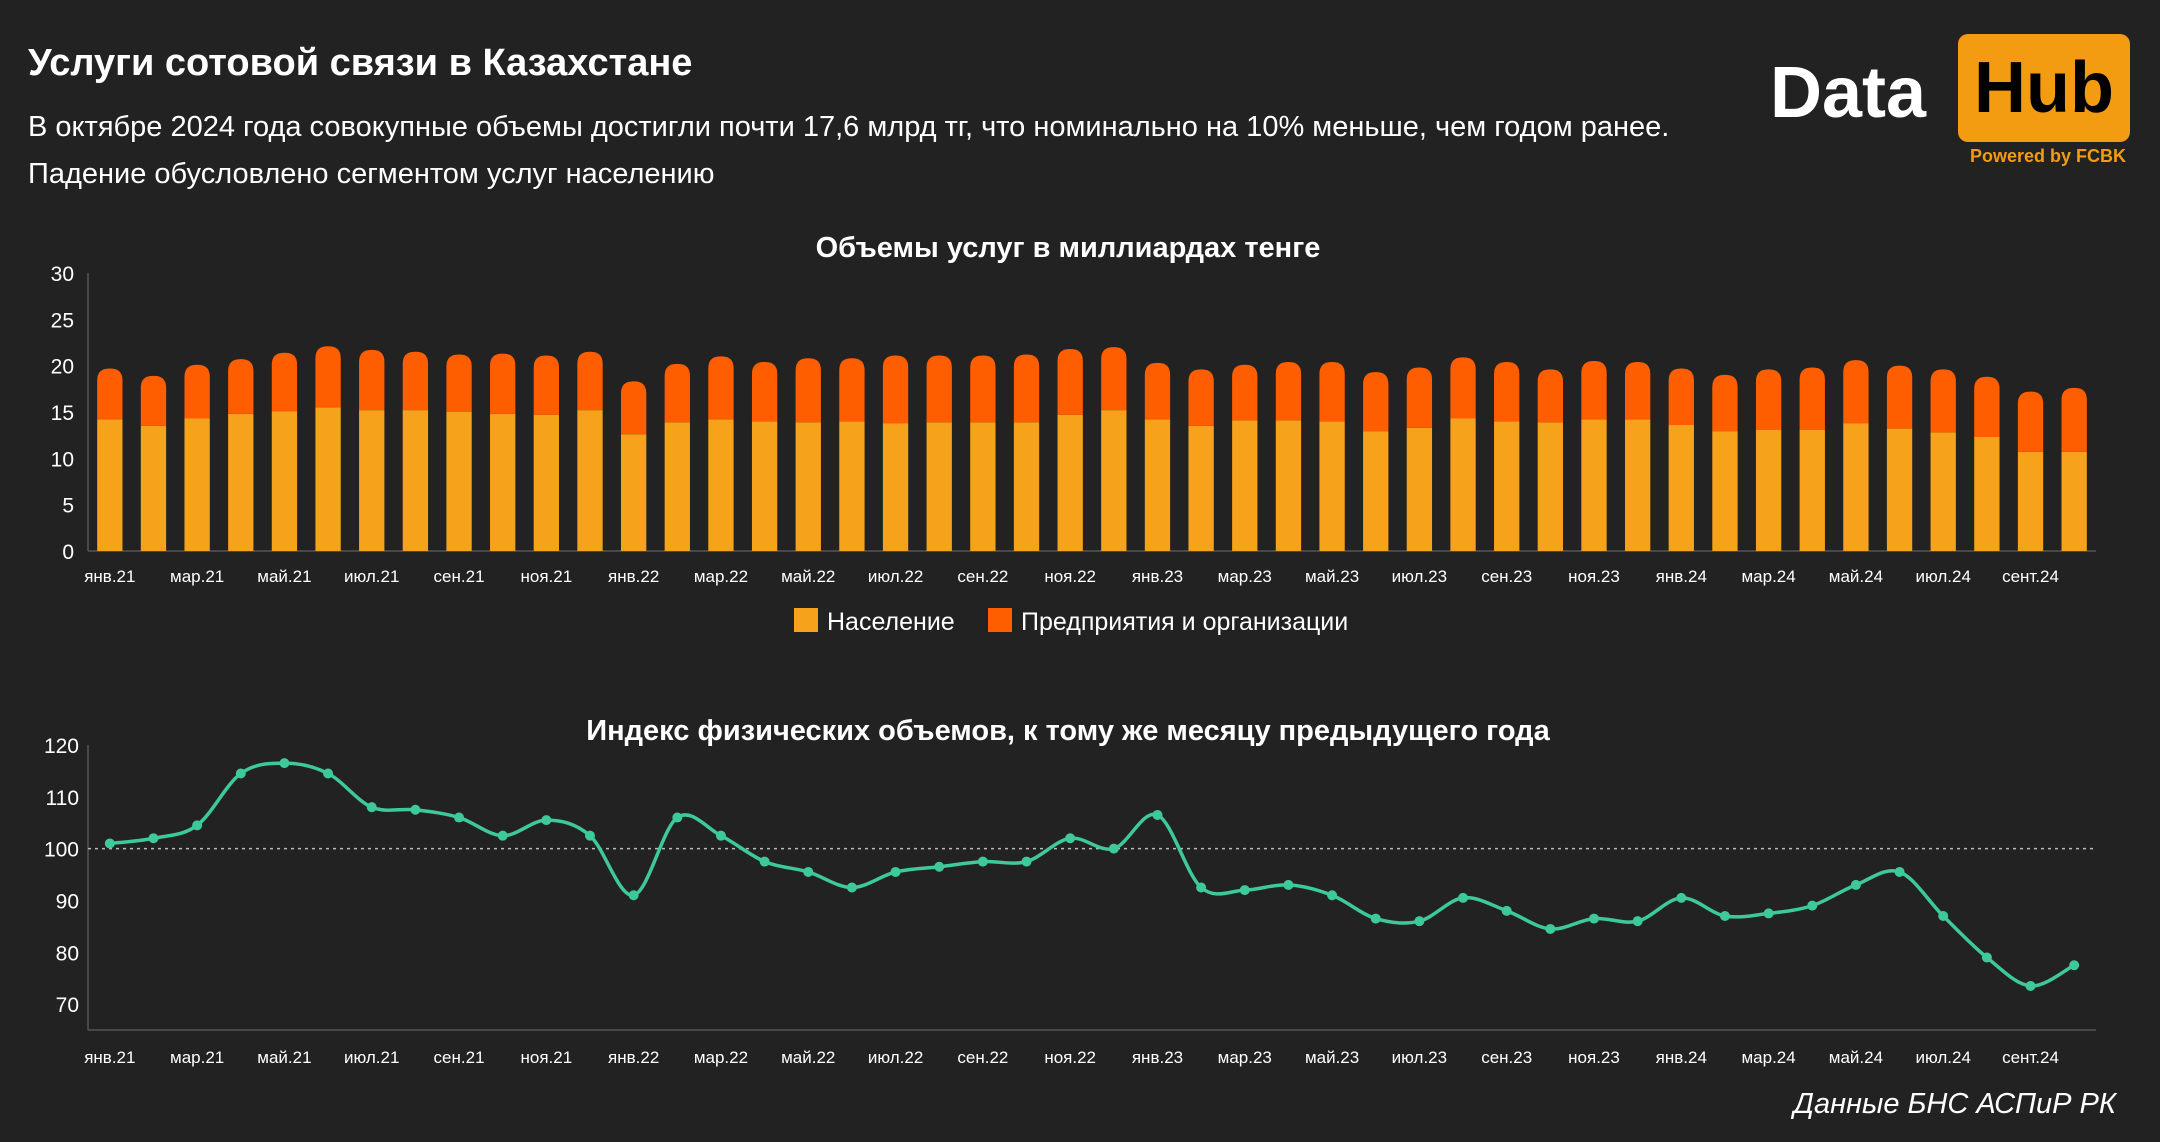  What do you see at coordinates (68, 506) in the screenshot?
I see `bar-y-tick-label: 5` at bounding box center [68, 506].